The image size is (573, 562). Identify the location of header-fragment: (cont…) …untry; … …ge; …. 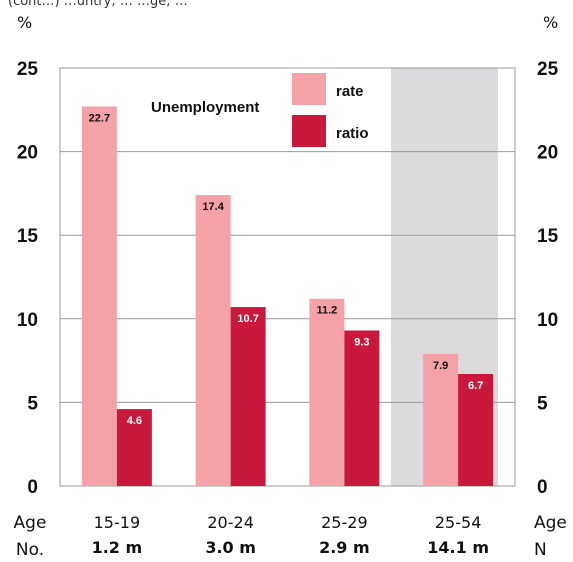
(98, 4).